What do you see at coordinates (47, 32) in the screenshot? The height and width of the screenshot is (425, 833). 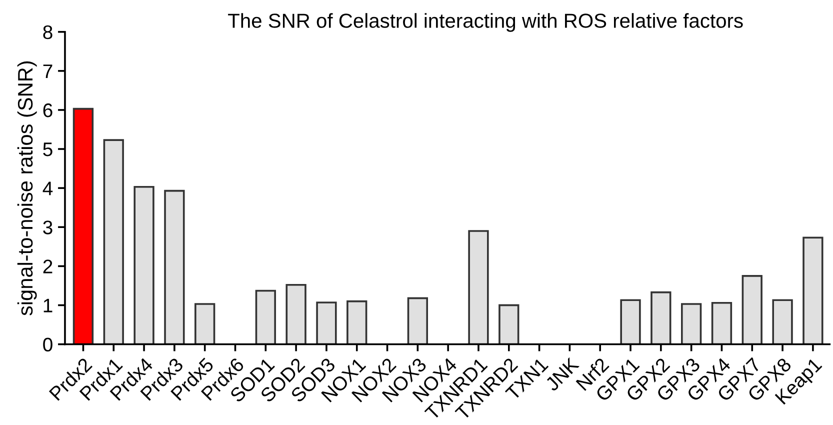 I see `y-tick-label: 8` at bounding box center [47, 32].